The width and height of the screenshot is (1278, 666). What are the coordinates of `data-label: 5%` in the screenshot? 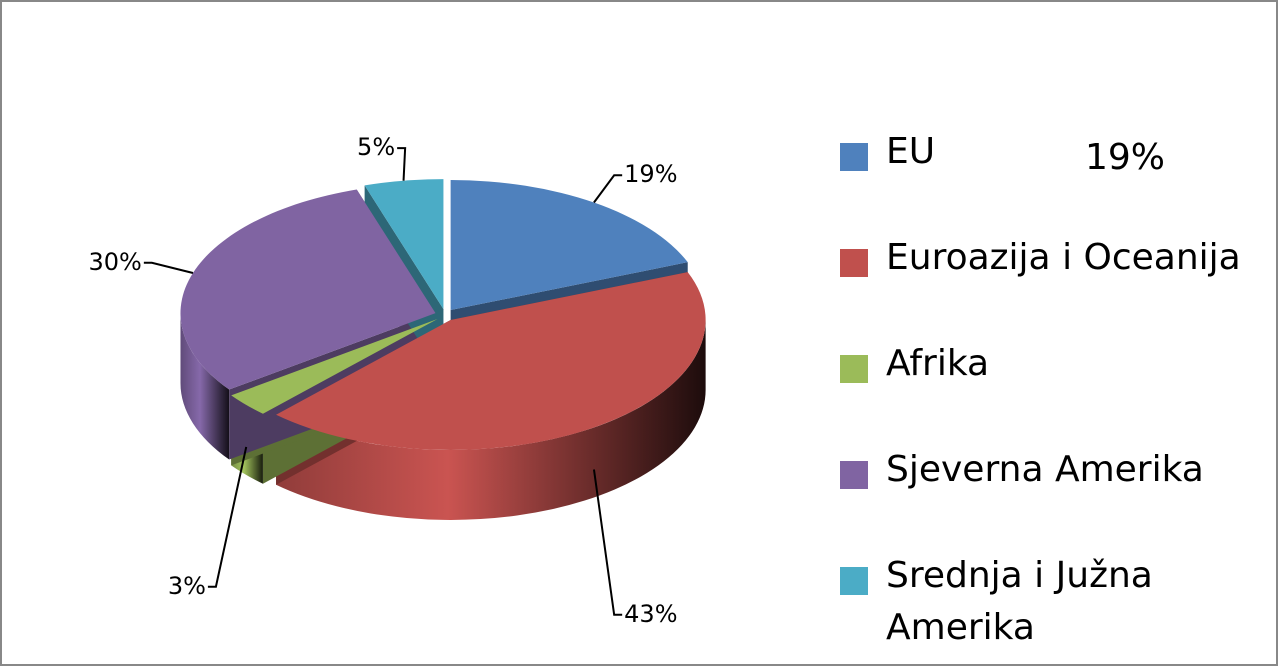 It's located at (376, 147).